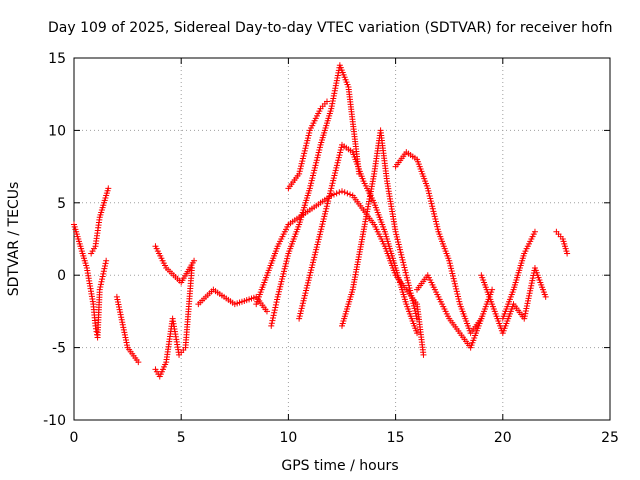 This screenshot has height=480, width=640. Describe the element at coordinates (57, 131) in the screenshot. I see `y-tick-label: 10` at that location.